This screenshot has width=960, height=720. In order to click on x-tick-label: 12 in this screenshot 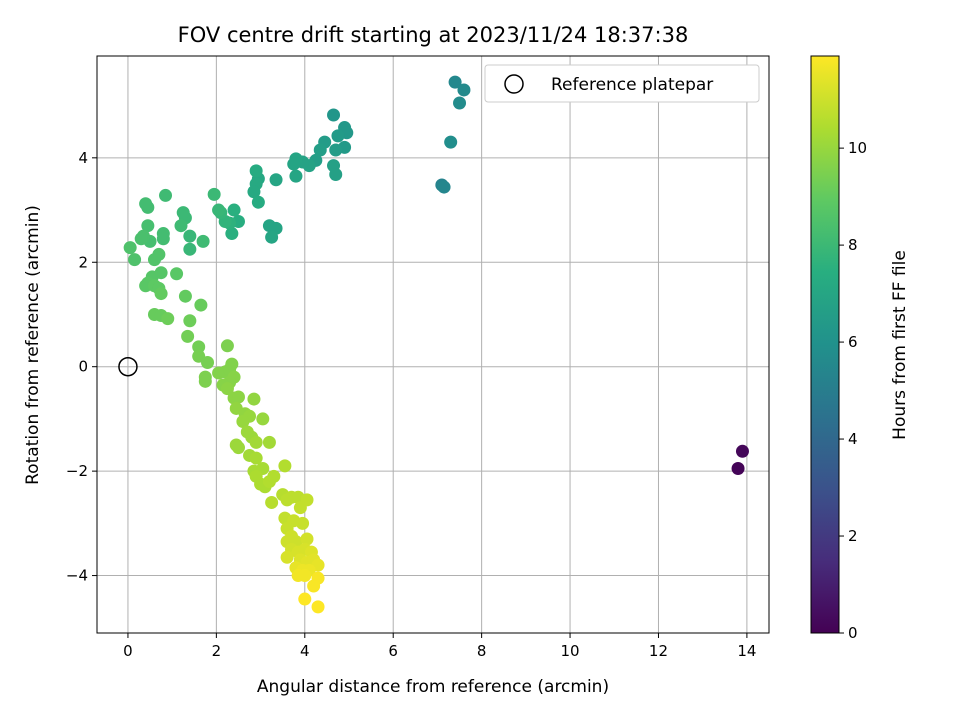, I will do `click(658, 651)`.